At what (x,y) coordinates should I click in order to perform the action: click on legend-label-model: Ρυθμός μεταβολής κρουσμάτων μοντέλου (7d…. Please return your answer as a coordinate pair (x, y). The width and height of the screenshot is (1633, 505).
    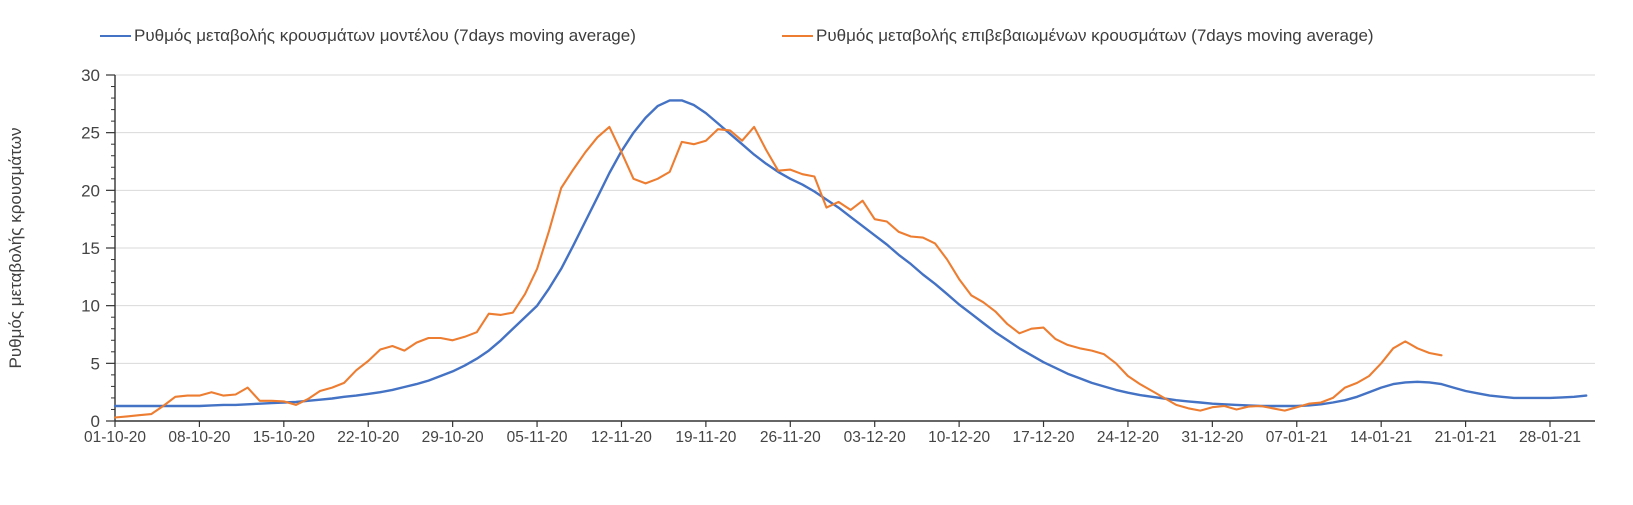
    Looking at the image, I should click on (385, 35).